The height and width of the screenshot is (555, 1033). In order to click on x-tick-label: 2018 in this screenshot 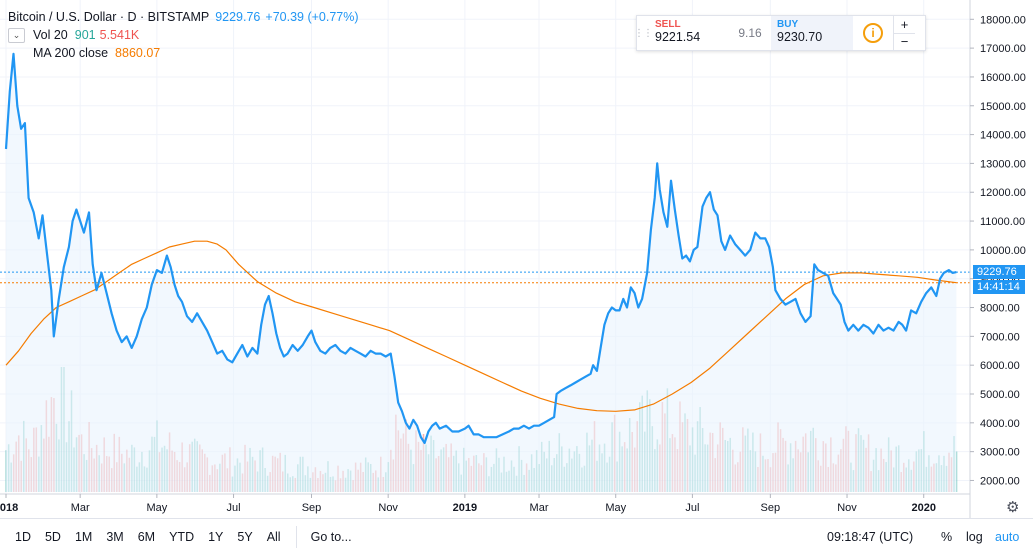, I will do `click(9, 508)`.